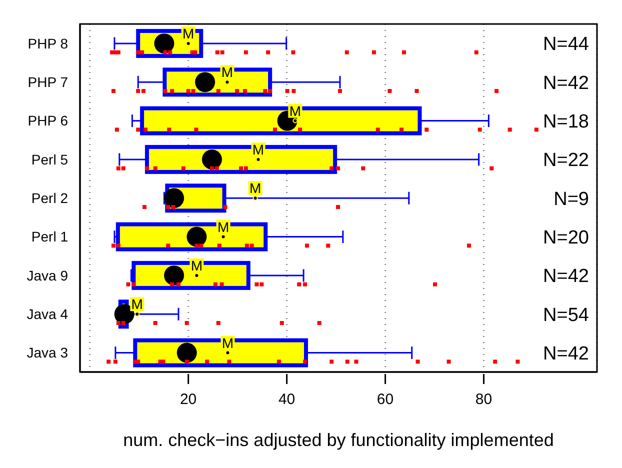  Describe the element at coordinates (188, 399) in the screenshot. I see `x-tick-label: 20` at that location.